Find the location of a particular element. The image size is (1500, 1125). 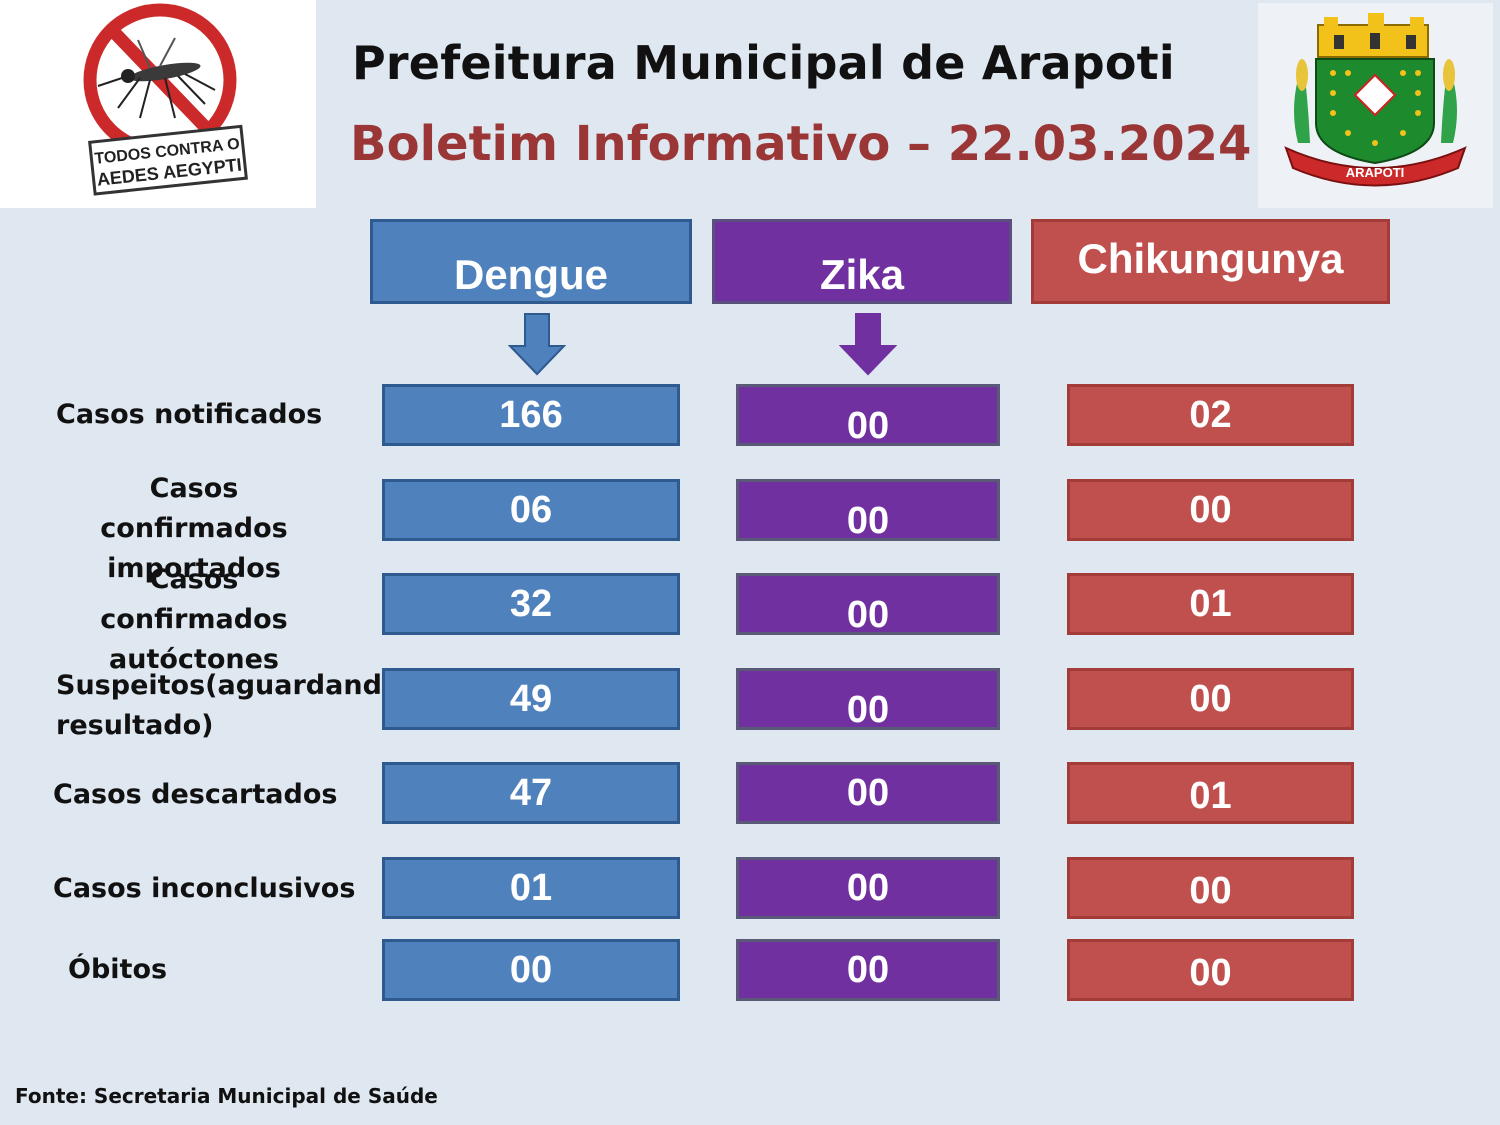

value-chikungunya-inconclusivos: 00 is located at coordinates (1210, 888).